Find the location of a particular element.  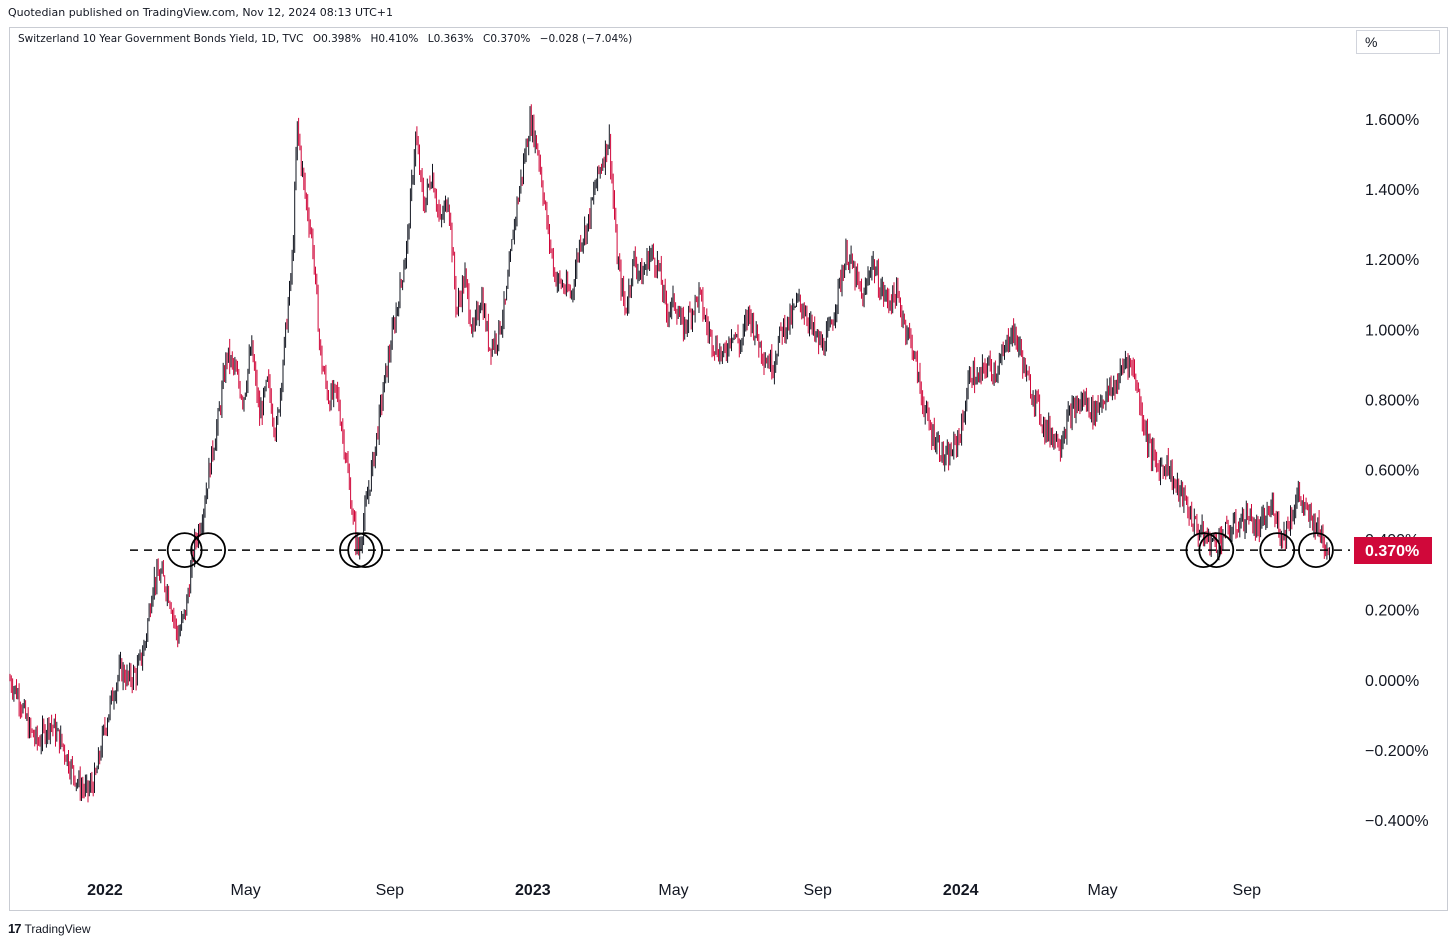

x-tick-label: 2022 is located at coordinates (105, 890).